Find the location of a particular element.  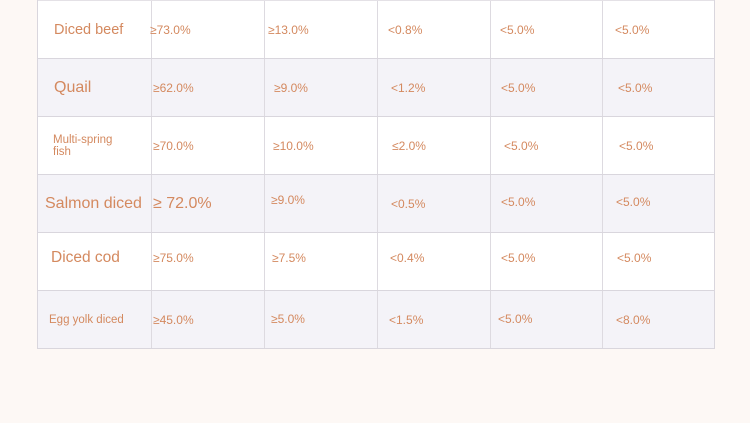

value-cell: ≥45.0% is located at coordinates (173, 319).